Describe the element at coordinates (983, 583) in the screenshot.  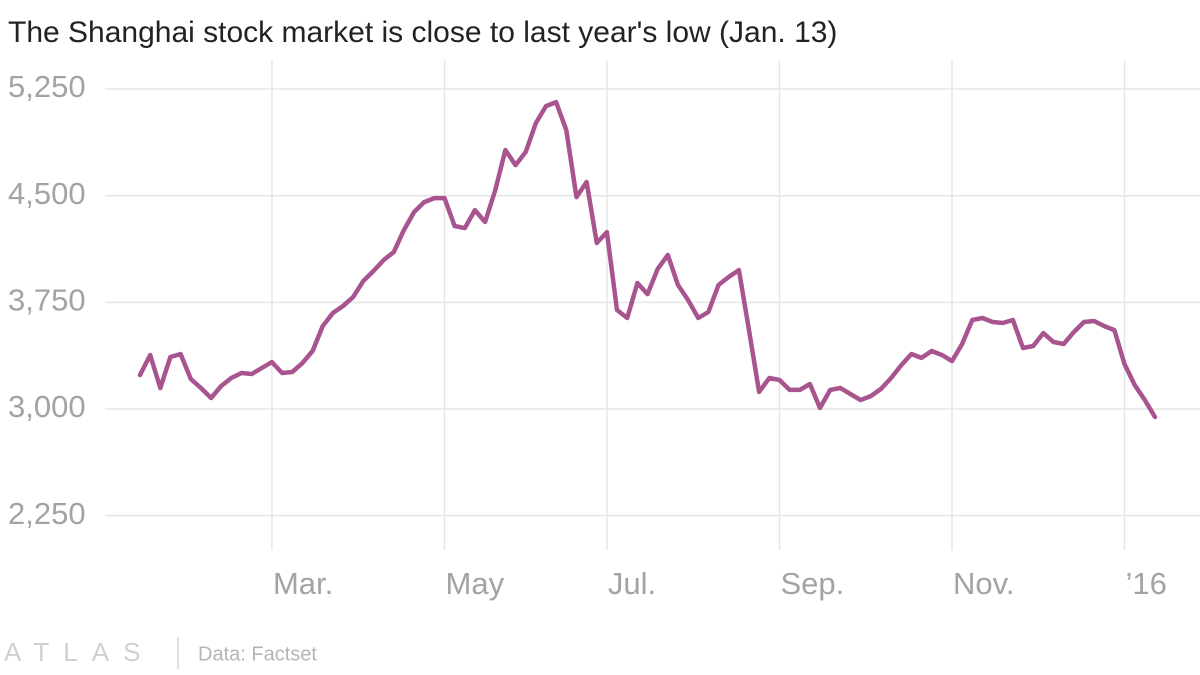
I see `x-tick-label: Nov.` at that location.